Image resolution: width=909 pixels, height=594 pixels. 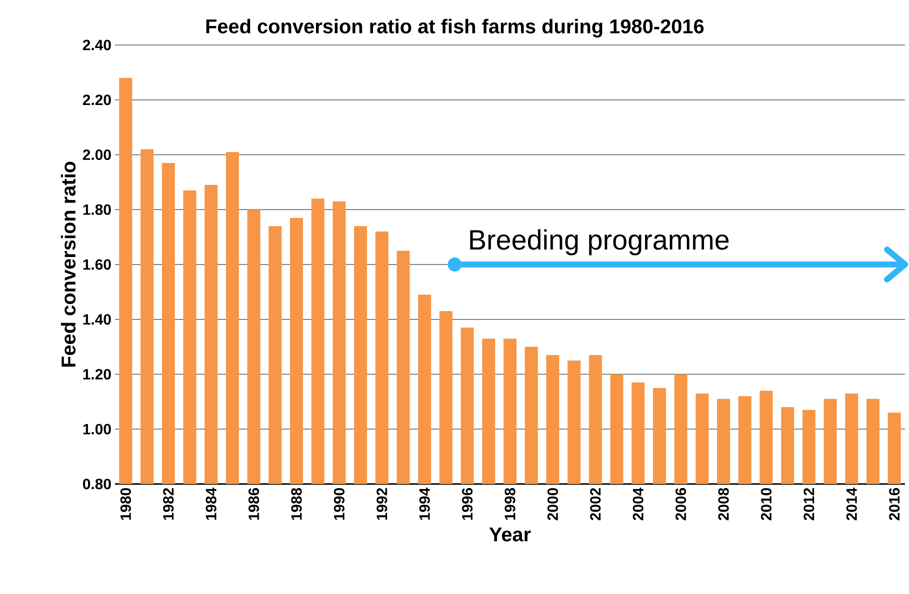 I want to click on x-axis-title: Year, so click(x=510, y=535).